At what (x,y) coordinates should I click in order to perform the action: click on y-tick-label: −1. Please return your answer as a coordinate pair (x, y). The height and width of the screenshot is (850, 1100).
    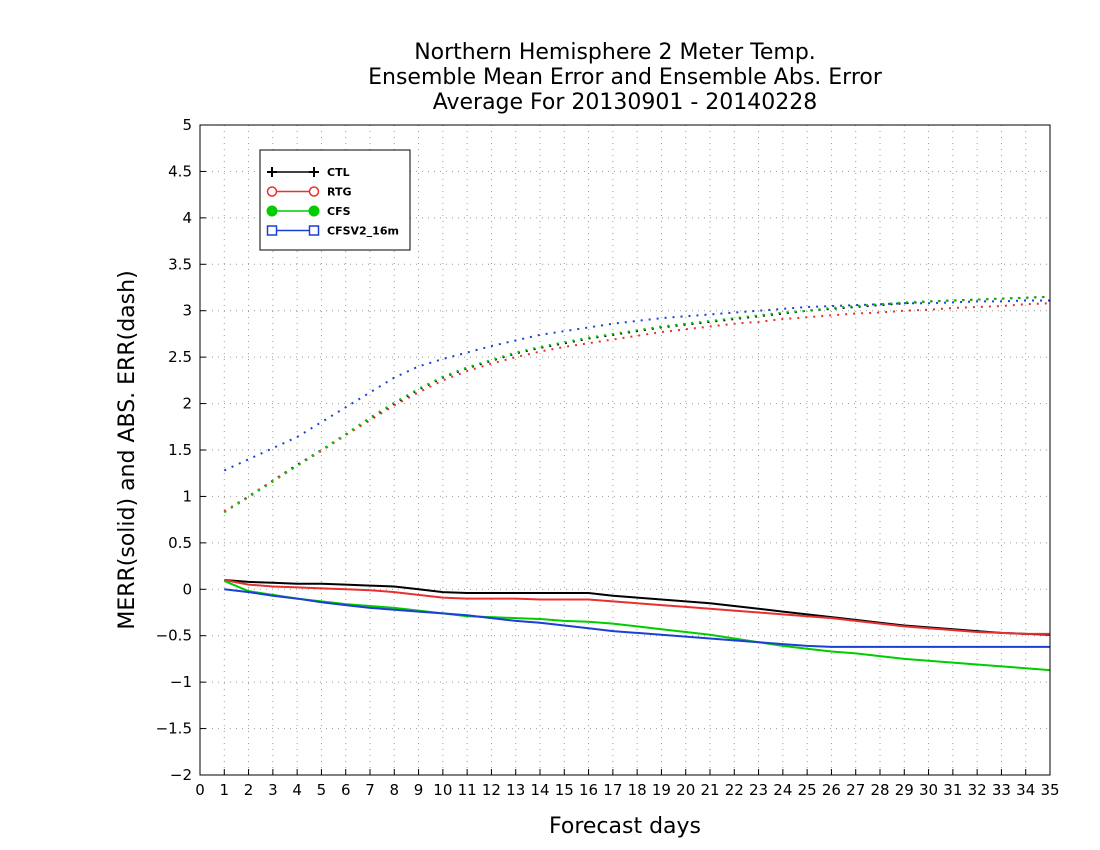
    Looking at the image, I should click on (181, 682).